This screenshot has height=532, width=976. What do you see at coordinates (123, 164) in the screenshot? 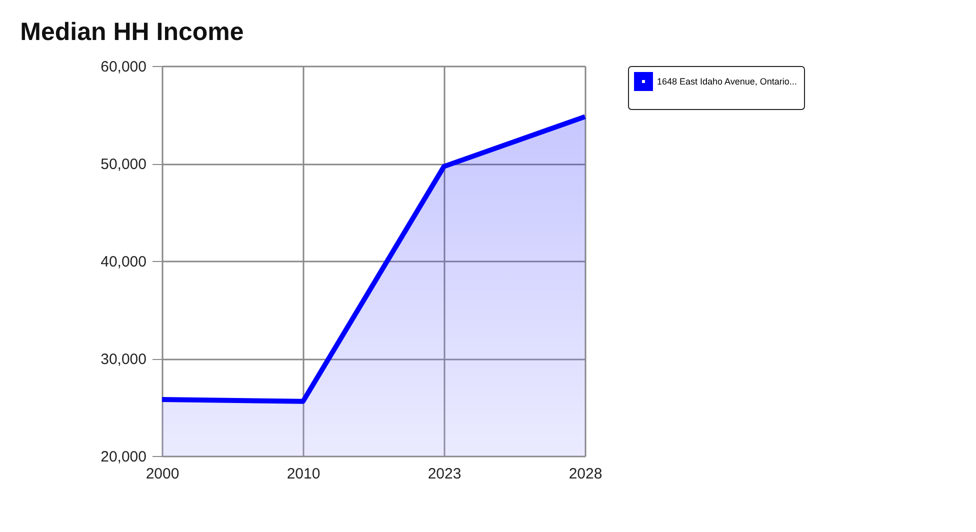
I see `y-tick-label: 50,000` at bounding box center [123, 164].